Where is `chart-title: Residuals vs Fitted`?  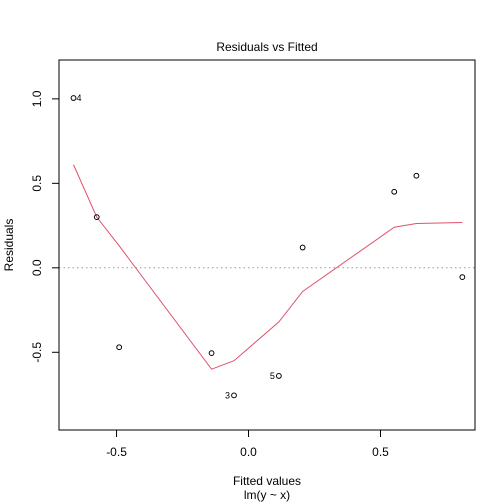 chart-title: Residuals vs Fitted is located at coordinates (266, 47).